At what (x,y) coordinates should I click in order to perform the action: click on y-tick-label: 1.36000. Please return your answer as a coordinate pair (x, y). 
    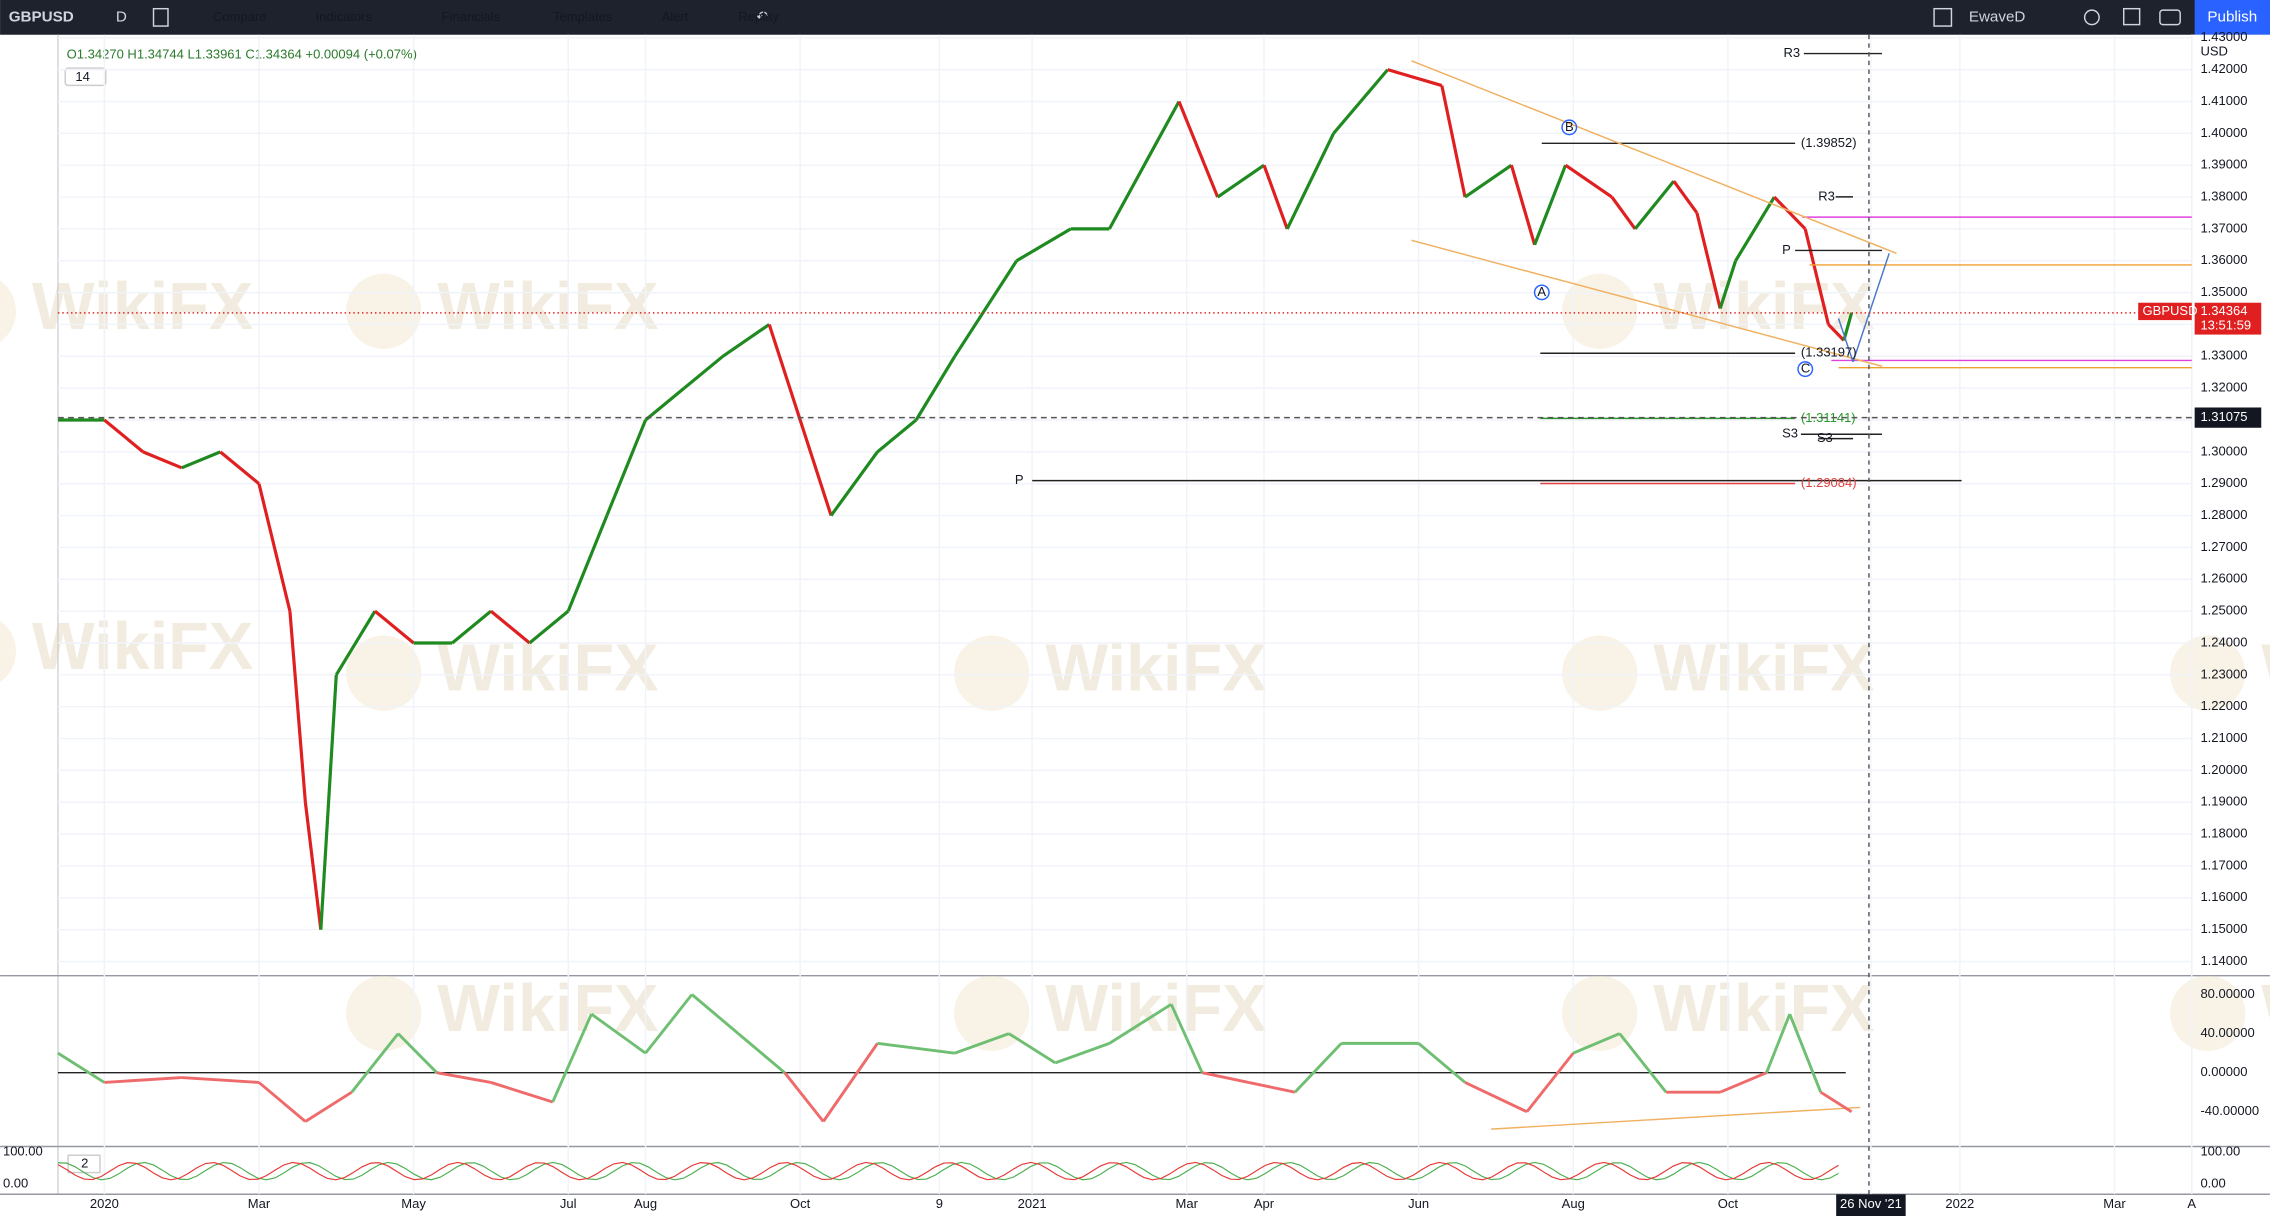
    Looking at the image, I should click on (2223, 259).